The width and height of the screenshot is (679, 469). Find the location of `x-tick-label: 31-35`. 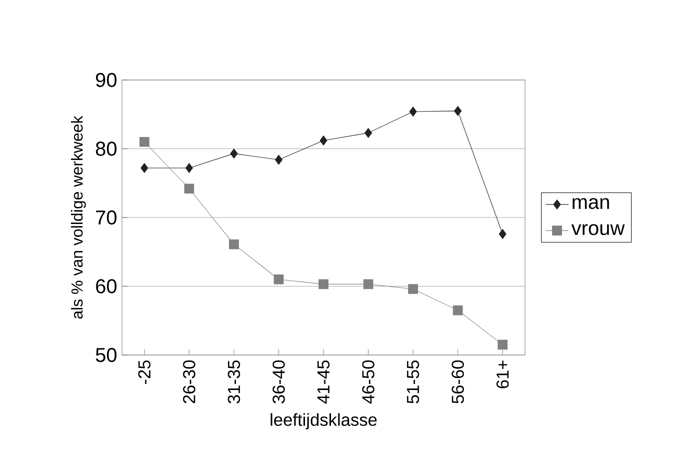

x-tick-label: 31-35 is located at coordinates (234, 382).